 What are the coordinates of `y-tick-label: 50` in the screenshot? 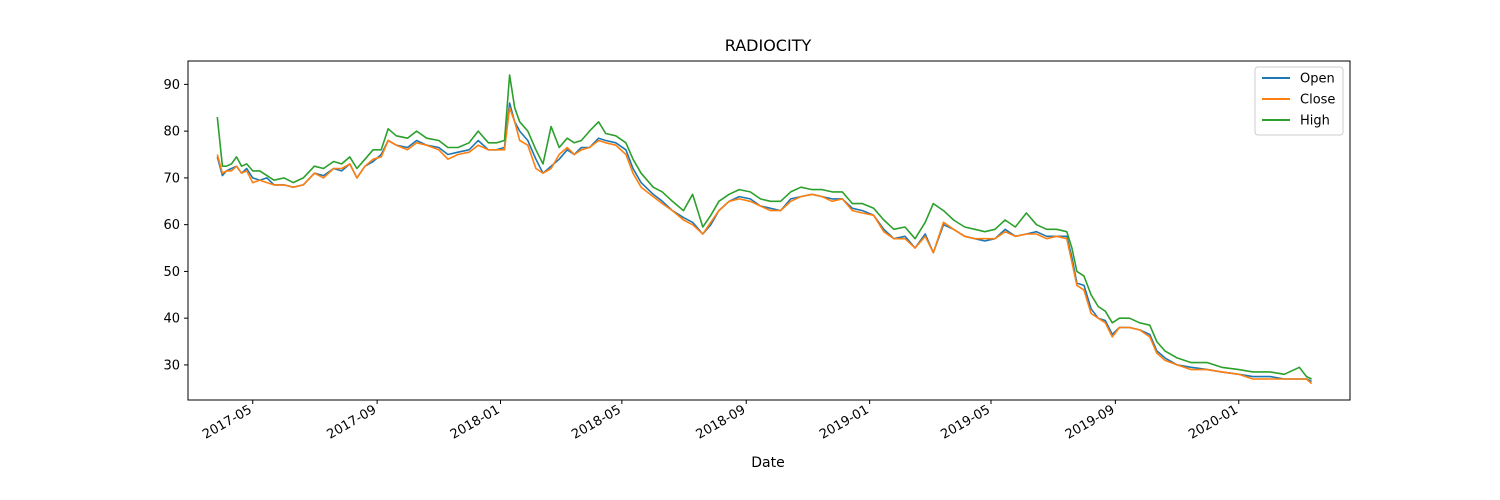 It's located at (171, 272).